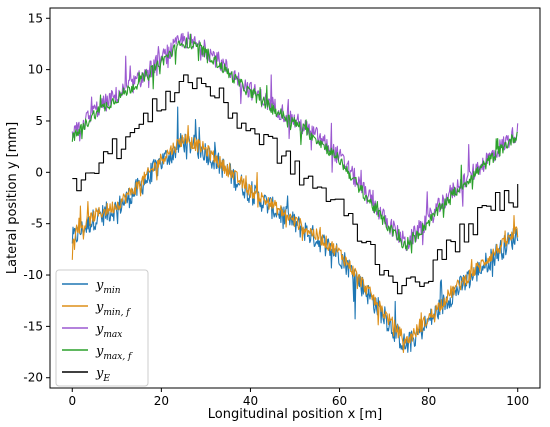 The width and height of the screenshot is (550, 427). Describe the element at coordinates (295, 414) in the screenshot. I see `x-axis-label: Longitudinal position x [m]` at that location.